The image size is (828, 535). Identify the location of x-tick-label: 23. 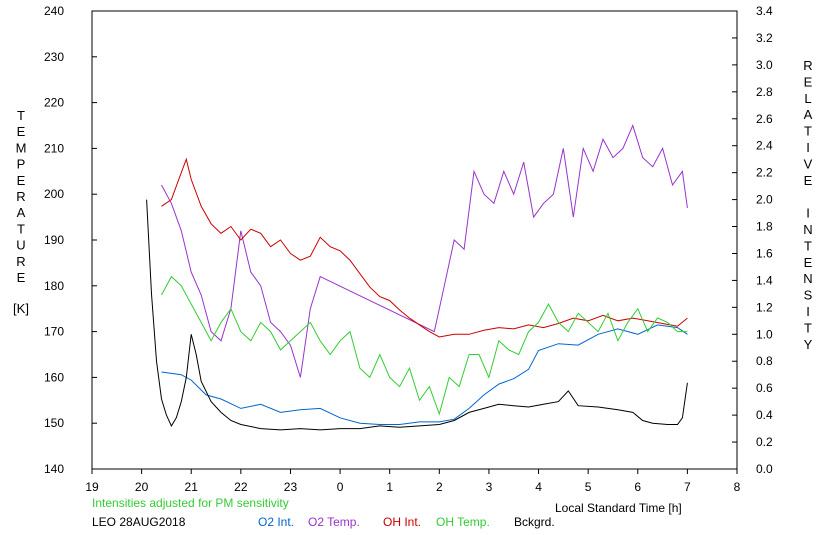
(291, 487).